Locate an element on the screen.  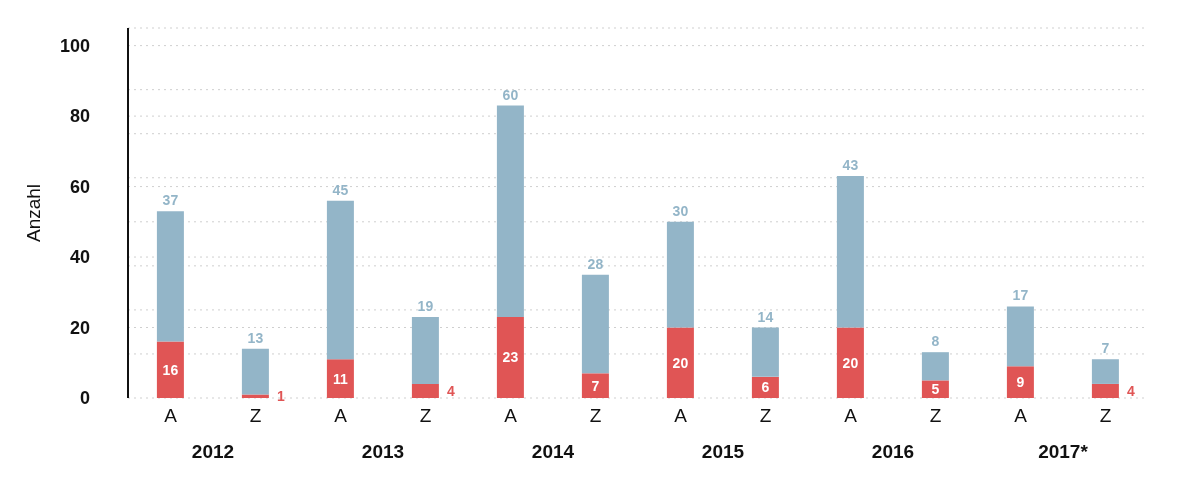
y-axis-title: Anzahl is located at coordinates (33, 213).